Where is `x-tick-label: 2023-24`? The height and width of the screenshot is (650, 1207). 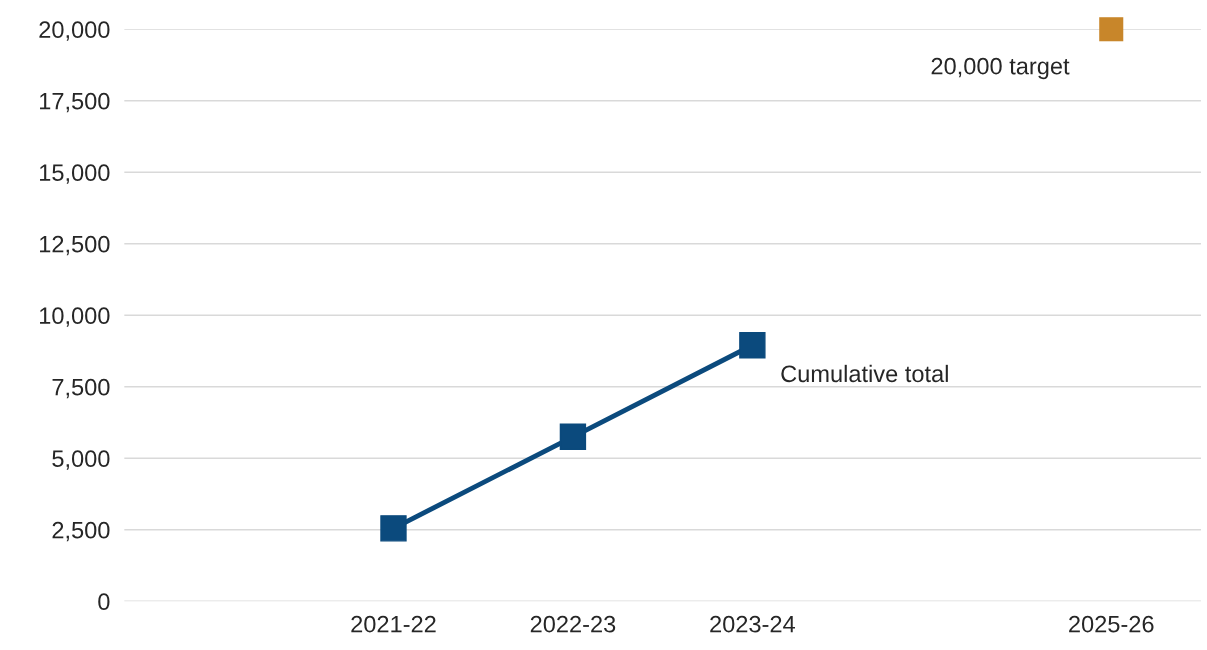 x-tick-label: 2023-24 is located at coordinates (752, 624).